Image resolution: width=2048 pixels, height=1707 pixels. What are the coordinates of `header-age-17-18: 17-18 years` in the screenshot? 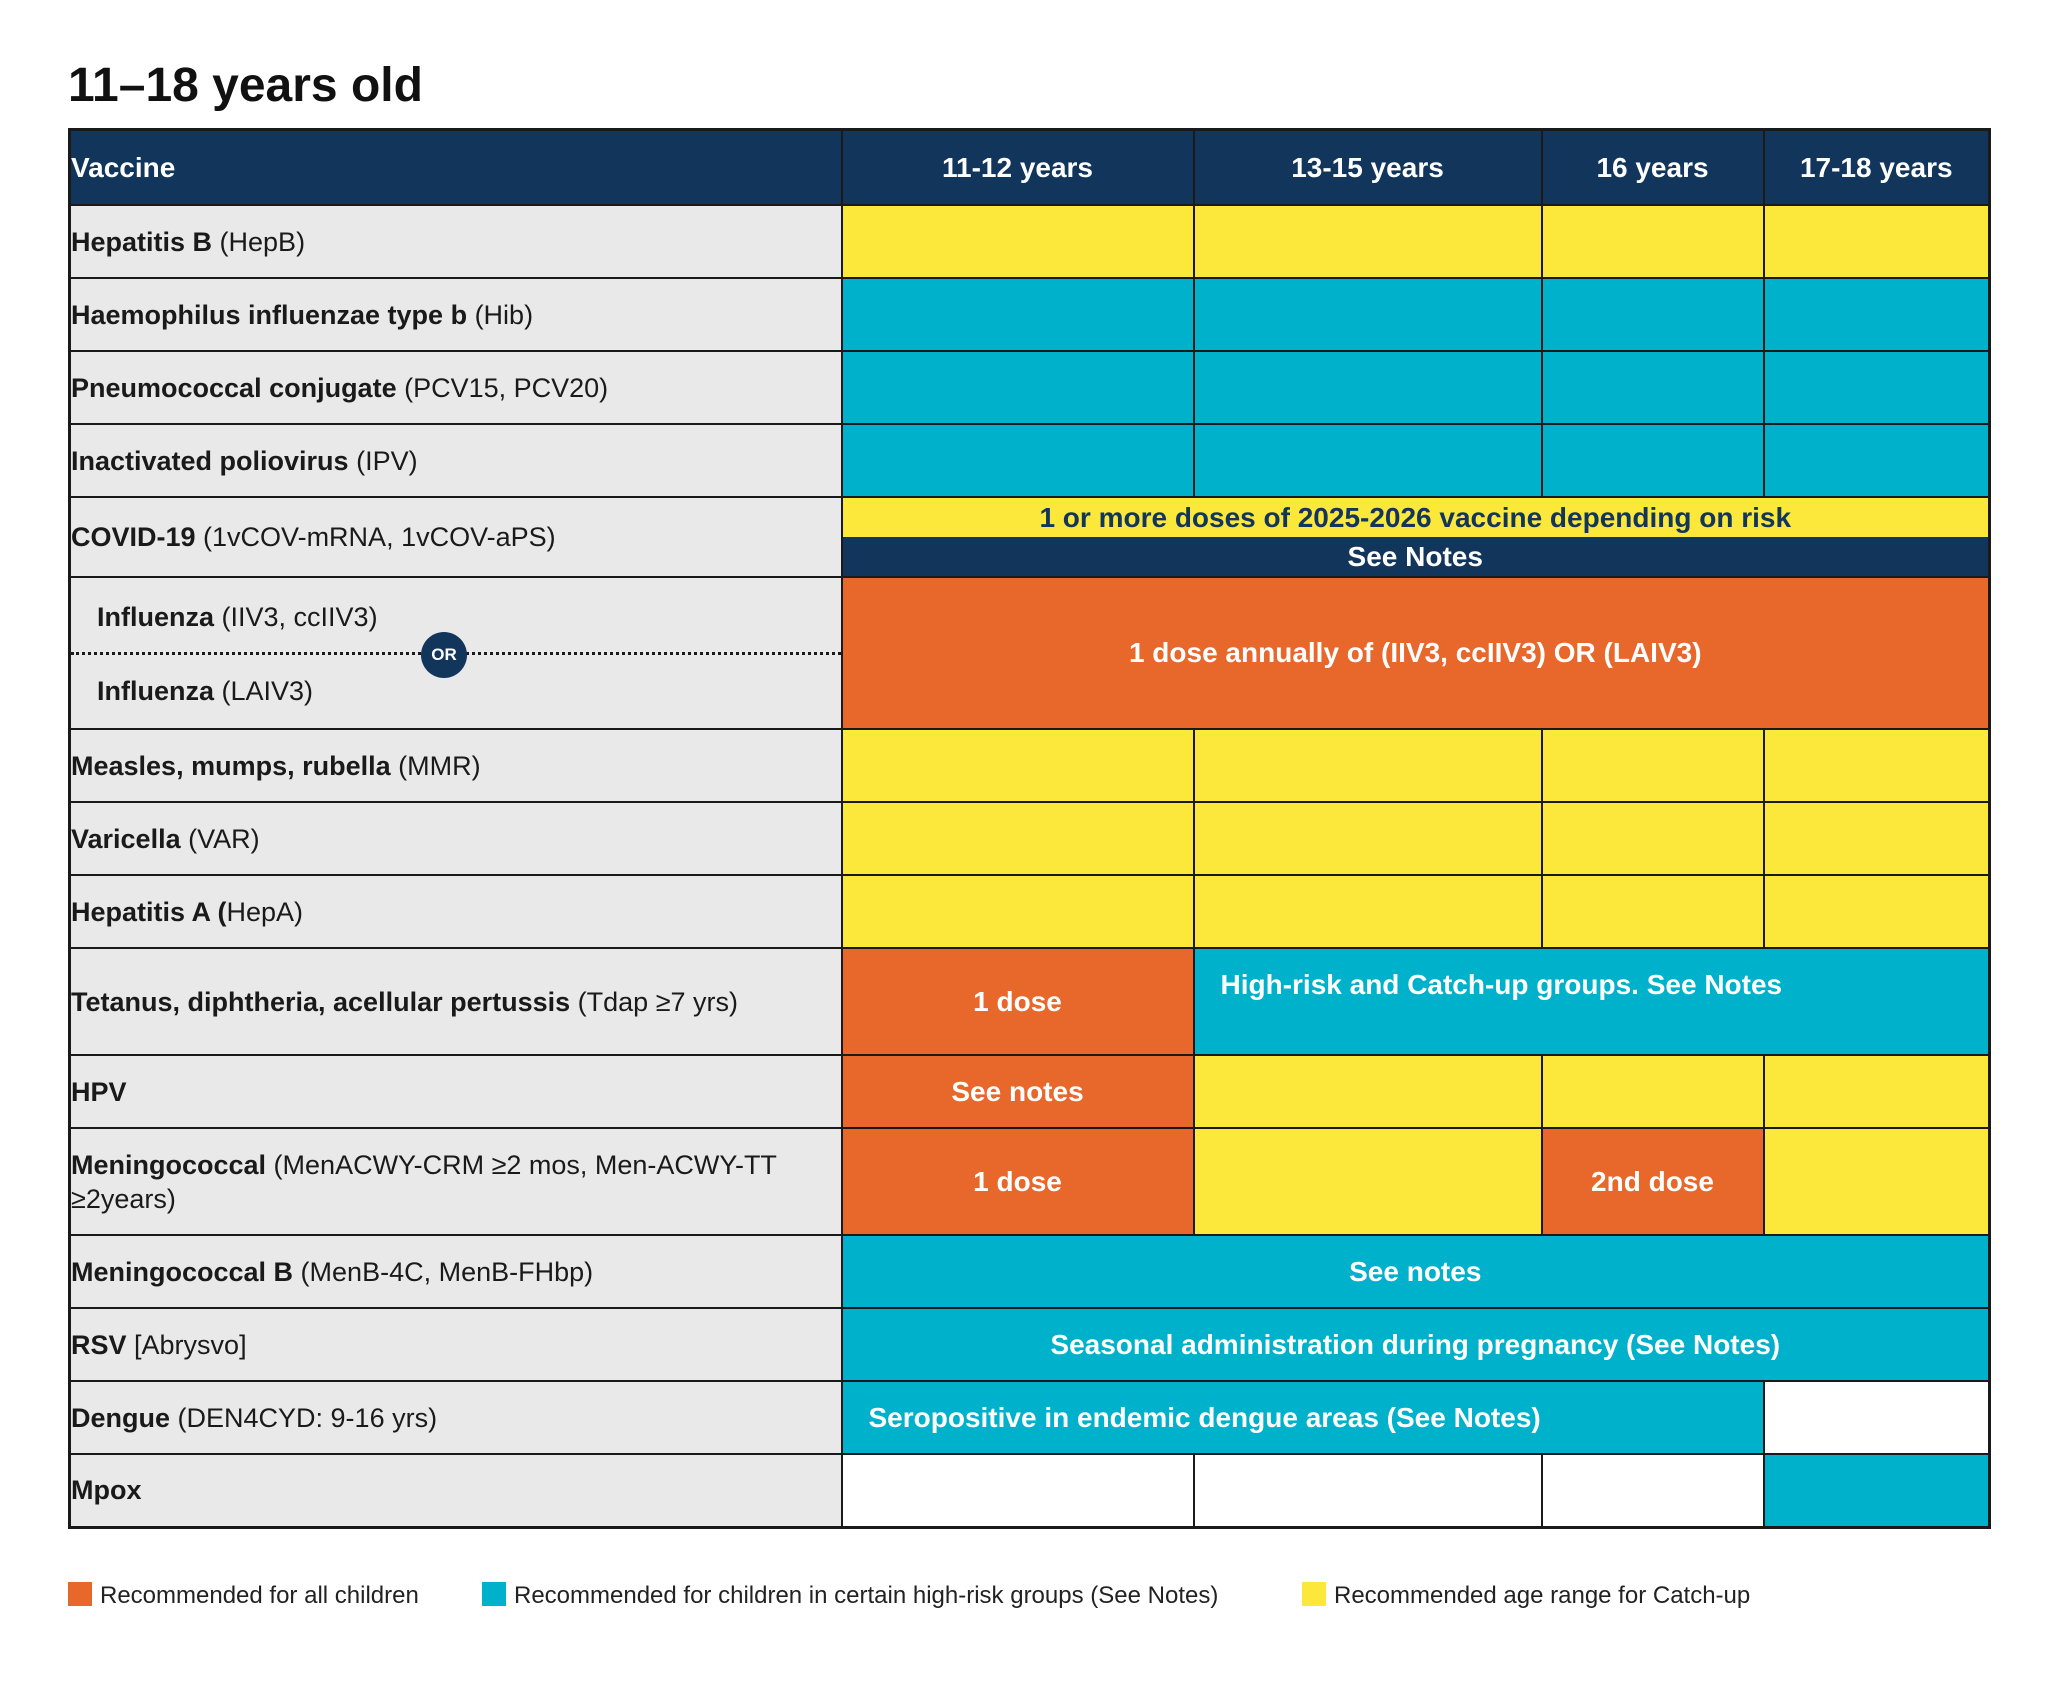 It's located at (1876, 167).